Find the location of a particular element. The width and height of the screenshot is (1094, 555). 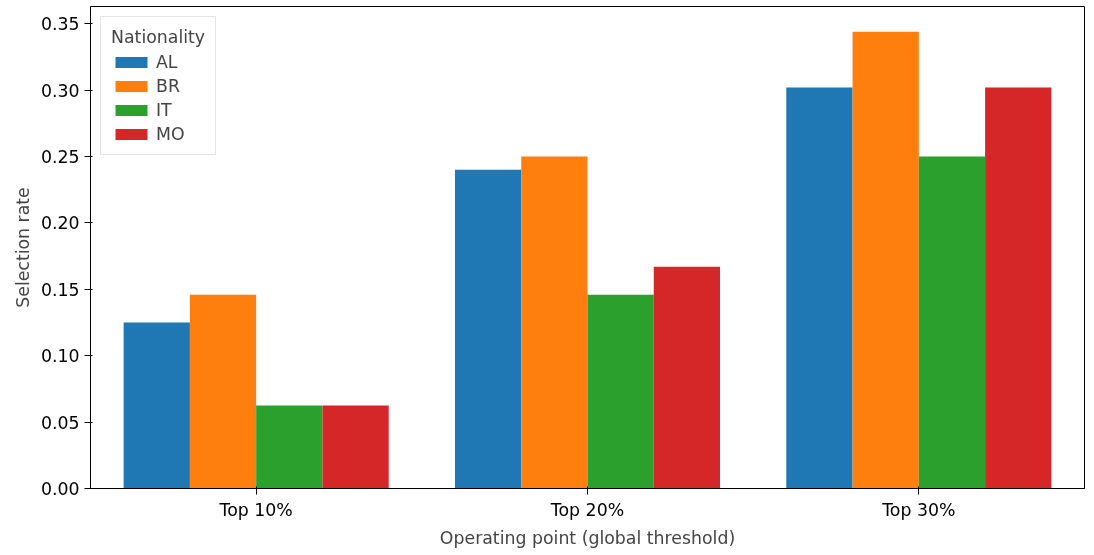

y-tick-label: 0.25 is located at coordinates (60, 157).